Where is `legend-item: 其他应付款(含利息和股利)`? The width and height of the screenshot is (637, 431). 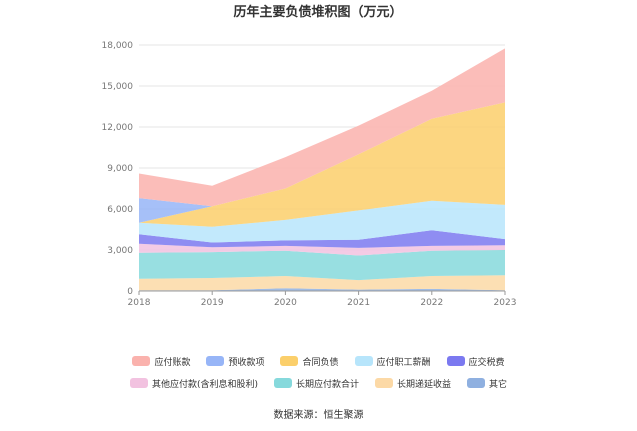 legend-item: 其他应付款(含利息和股利) is located at coordinates (193, 383).